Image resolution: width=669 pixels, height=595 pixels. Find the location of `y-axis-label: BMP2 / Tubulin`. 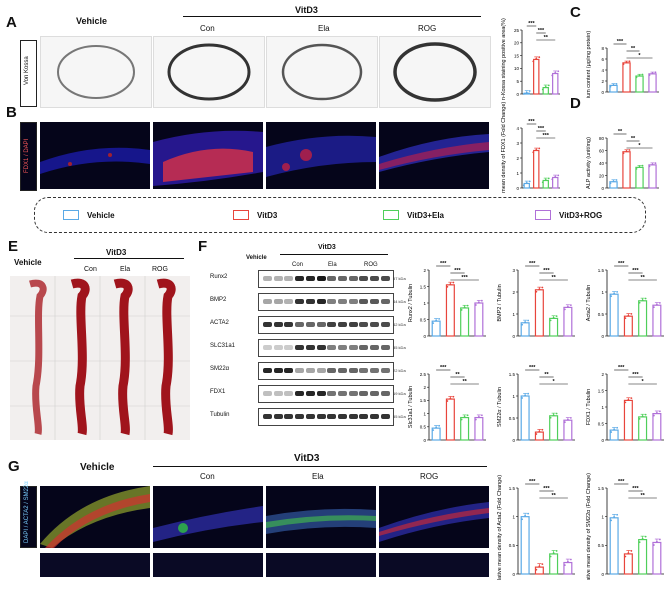

y-axis-label: BMP2 / Tubulin is located at coordinates (500, 302).